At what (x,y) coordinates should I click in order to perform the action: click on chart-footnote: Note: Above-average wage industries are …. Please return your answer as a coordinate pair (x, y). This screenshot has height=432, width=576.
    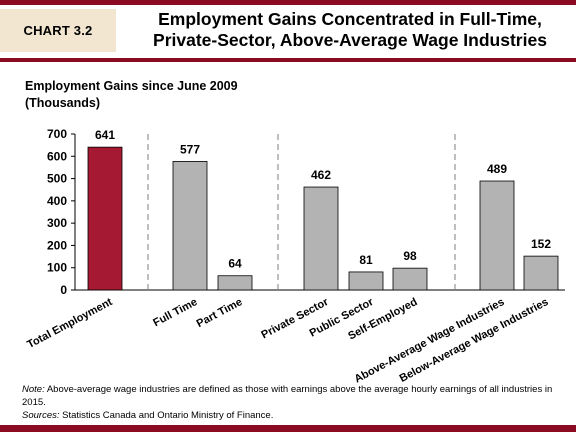
    Looking at the image, I should click on (297, 402).